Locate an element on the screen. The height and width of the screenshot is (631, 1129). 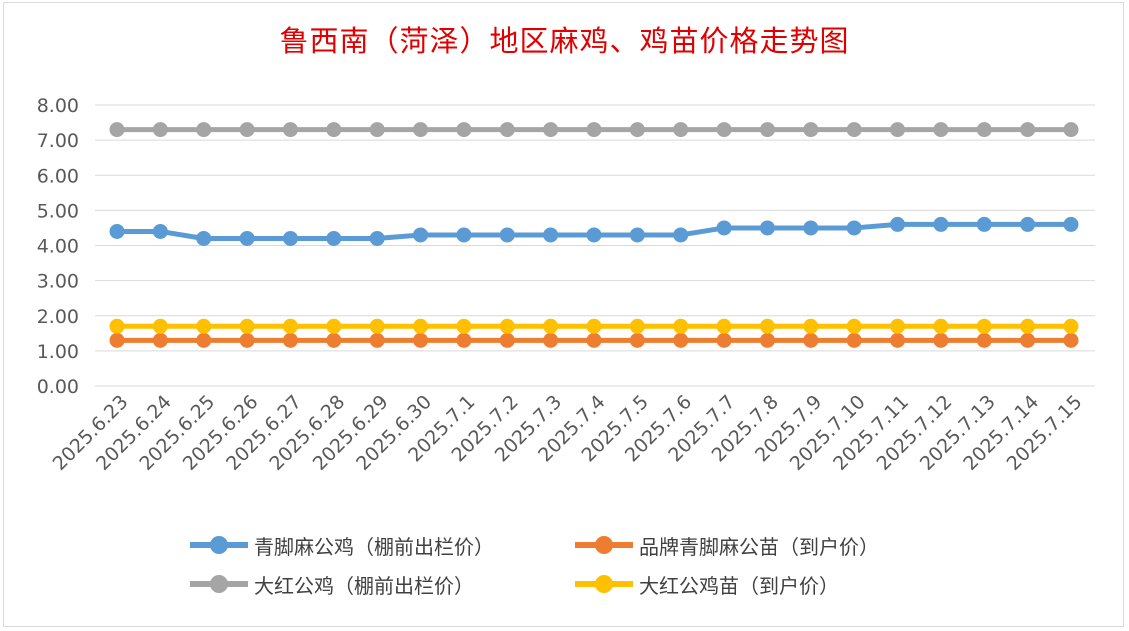
y-tick-label: 1.00 is located at coordinates (58, 352).